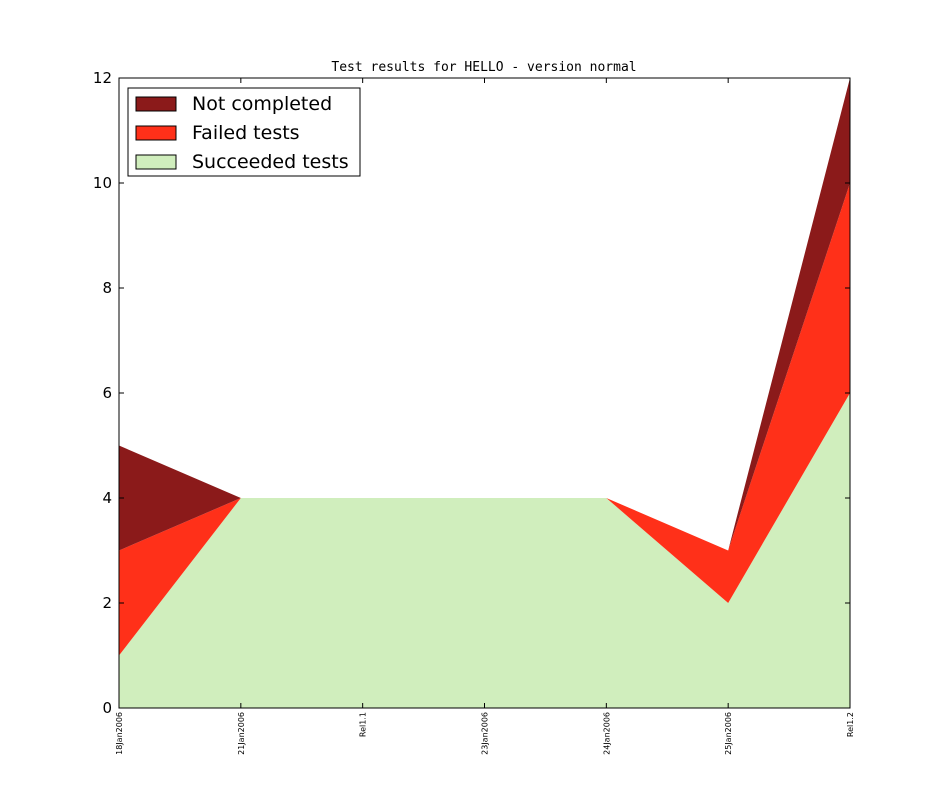  I want to click on y-tick-label: 4, so click(107, 498).